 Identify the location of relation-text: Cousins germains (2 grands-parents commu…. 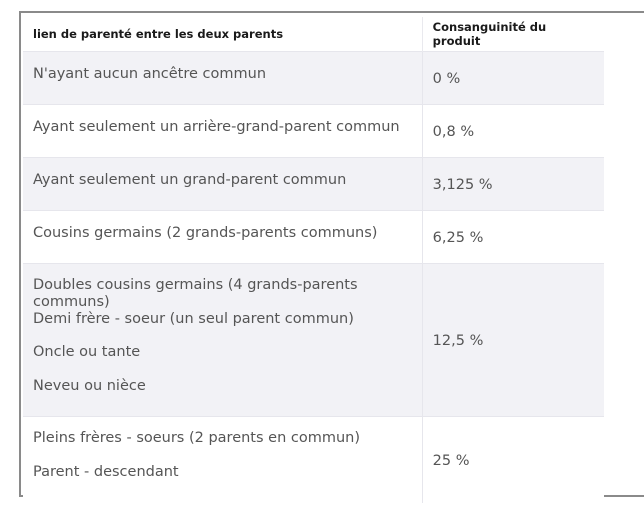
(205, 233).